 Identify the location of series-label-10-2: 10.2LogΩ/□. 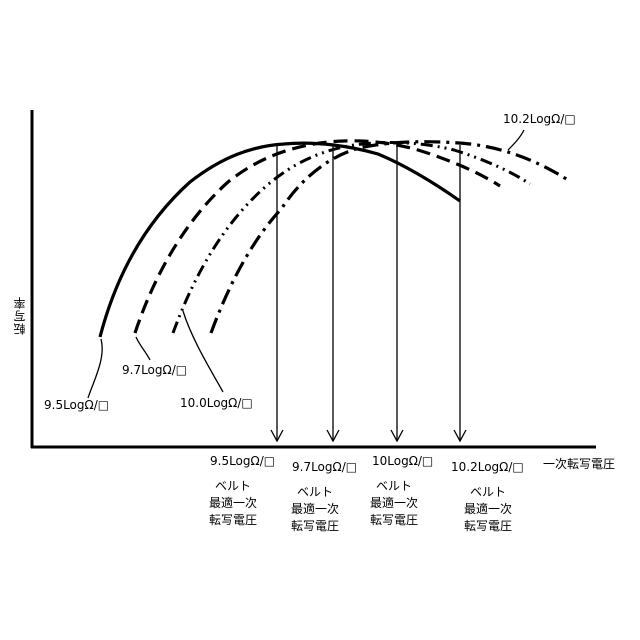
(539, 119).